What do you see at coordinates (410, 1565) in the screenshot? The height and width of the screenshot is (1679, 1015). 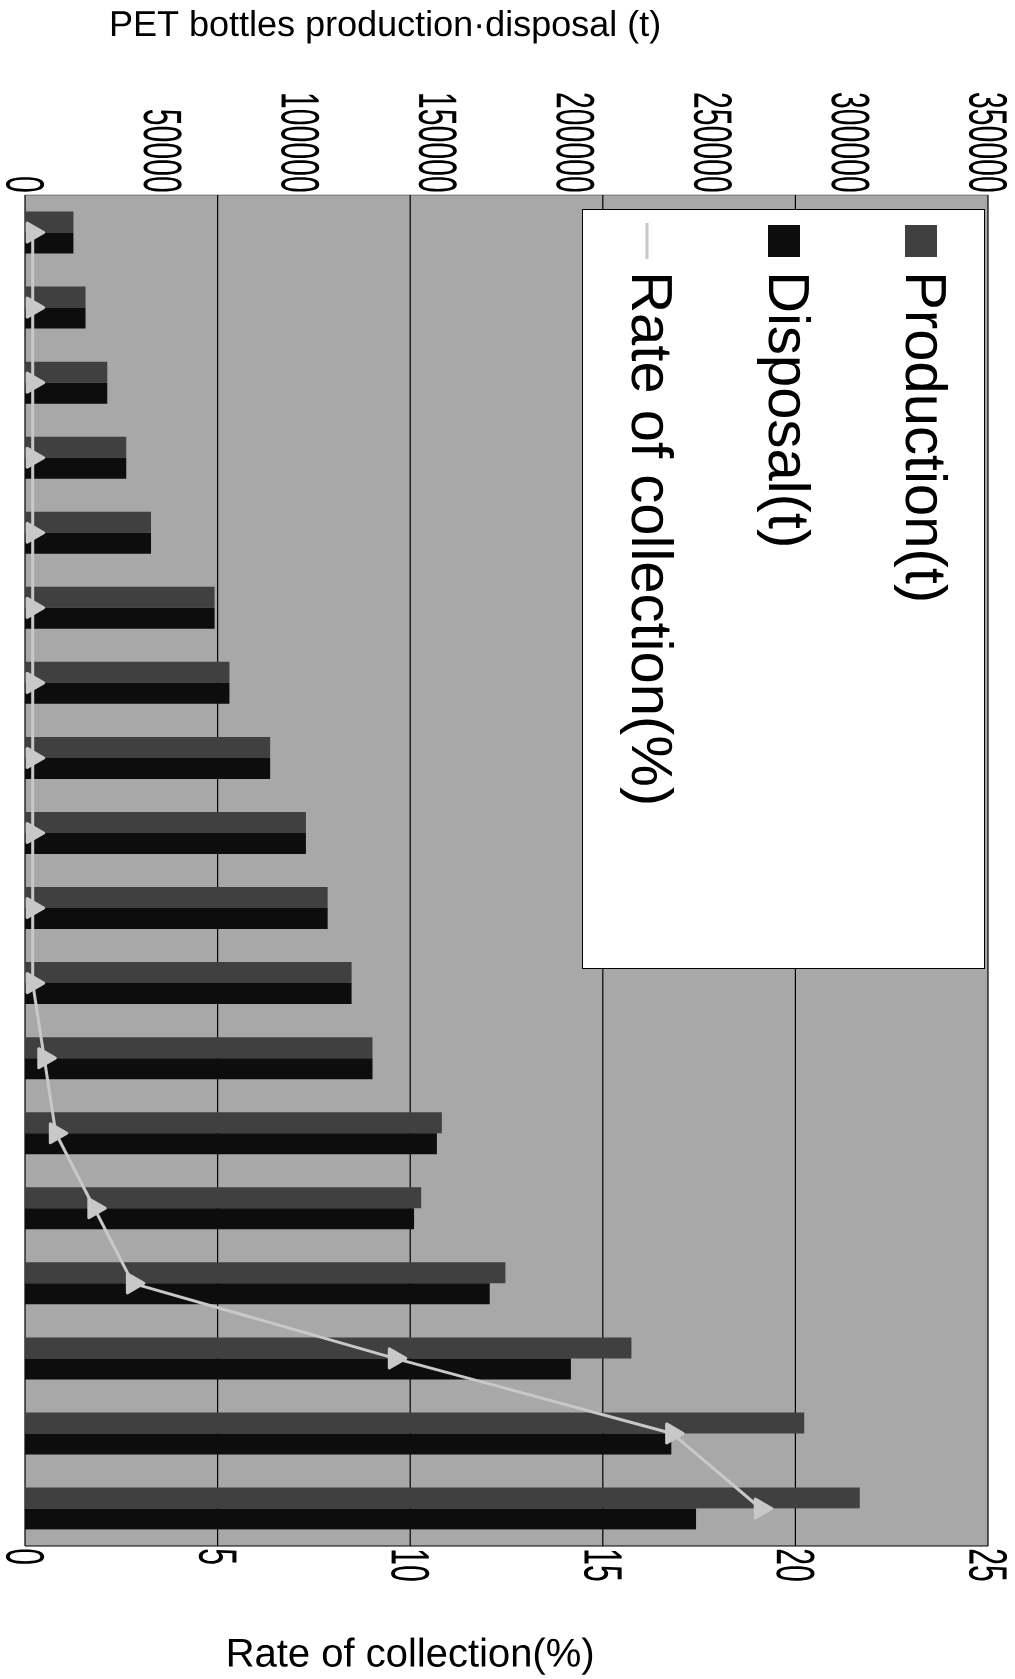 I see `x-tick-label: 10` at bounding box center [410, 1565].